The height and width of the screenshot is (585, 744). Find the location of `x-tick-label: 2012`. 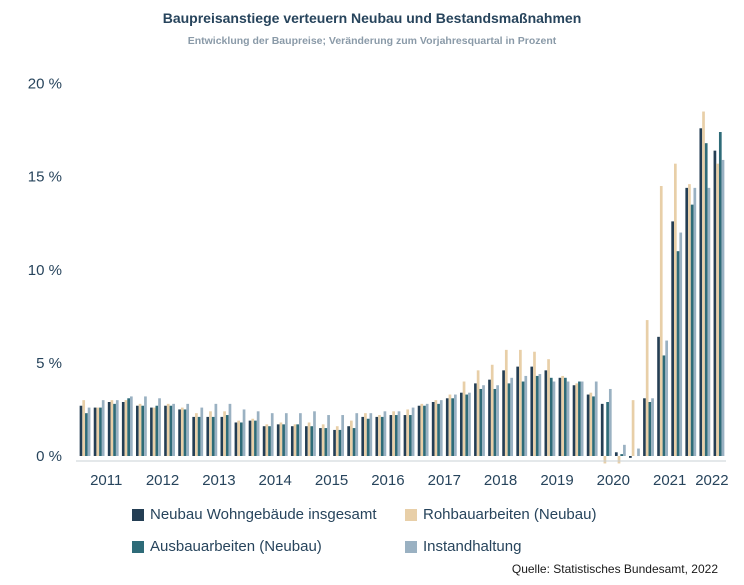

x-tick-label: 2012 is located at coordinates (162, 480).